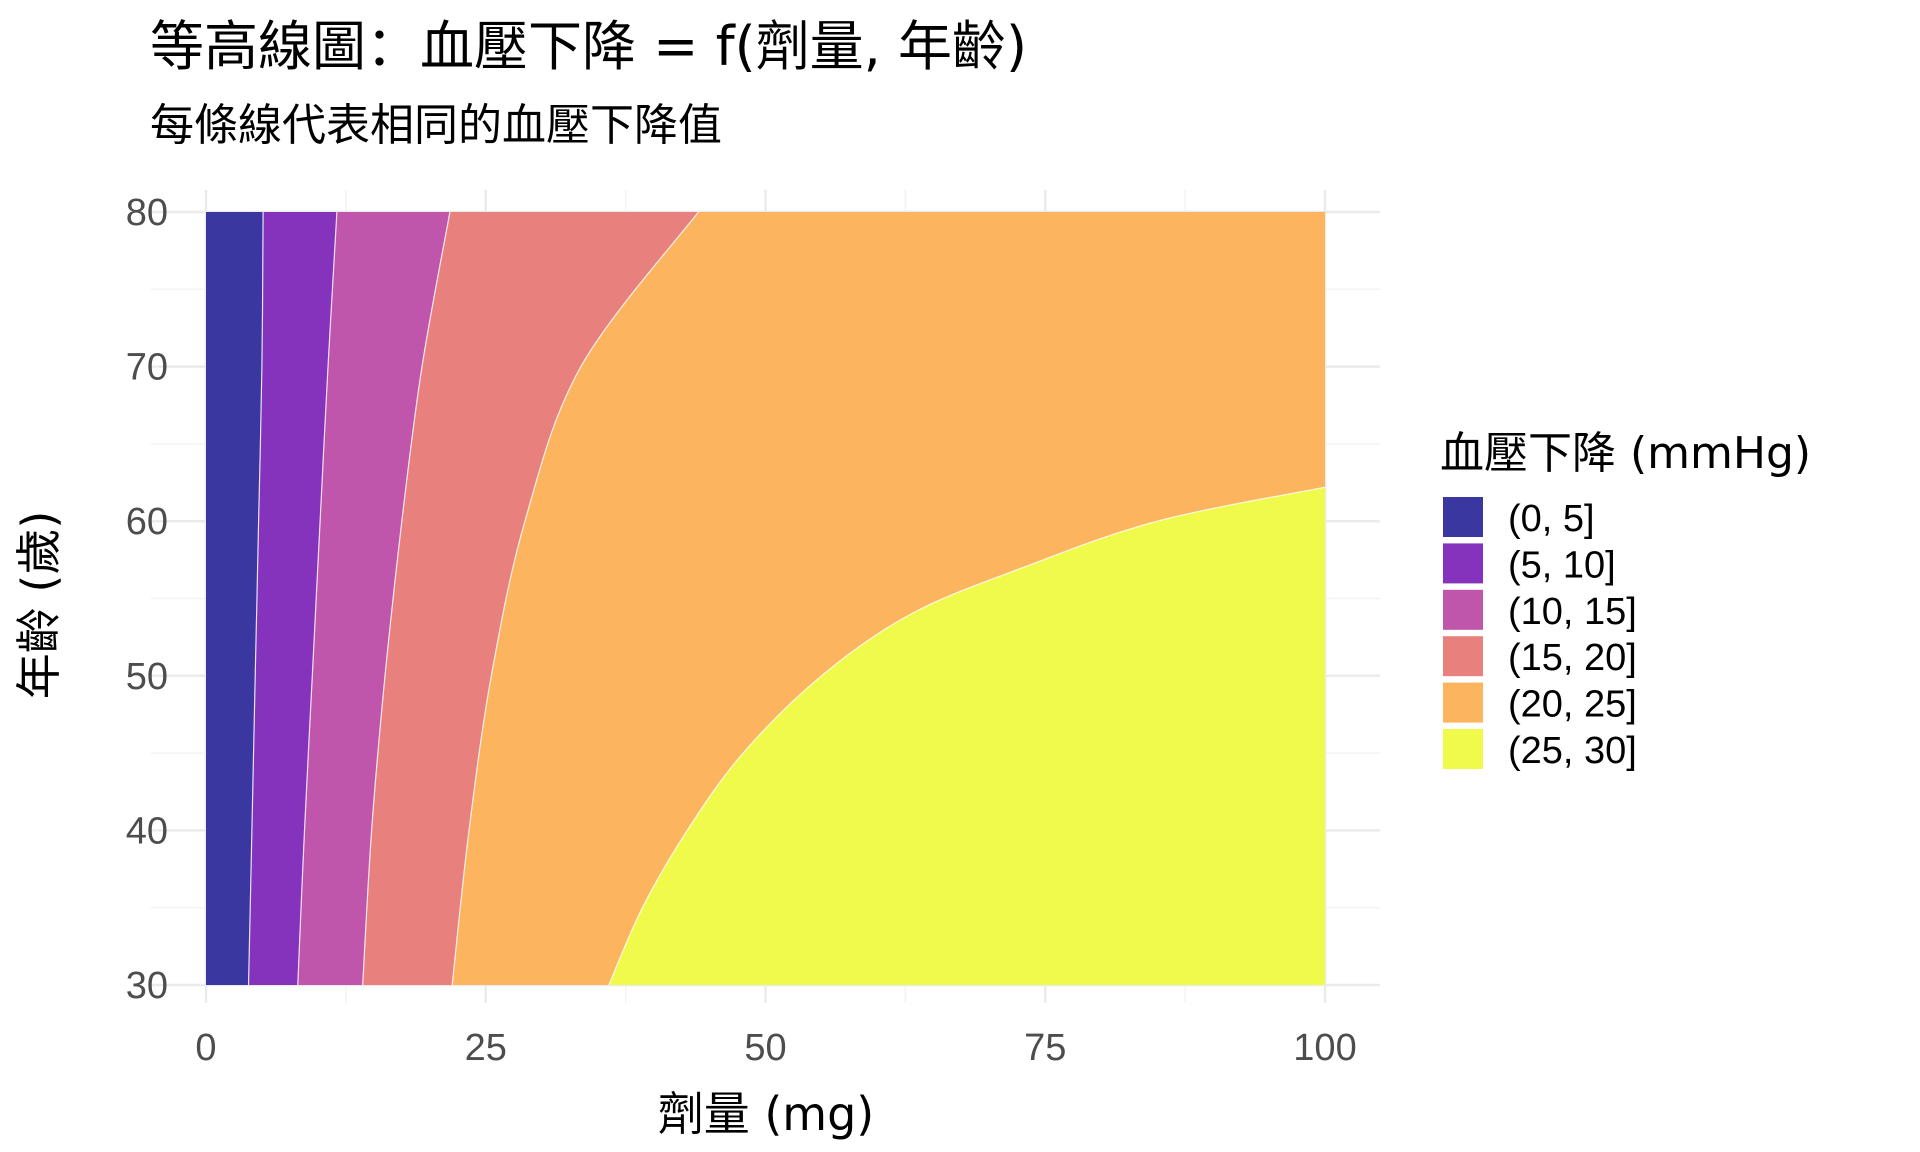  I want to click on y-tick-label: 30, so click(147, 986).